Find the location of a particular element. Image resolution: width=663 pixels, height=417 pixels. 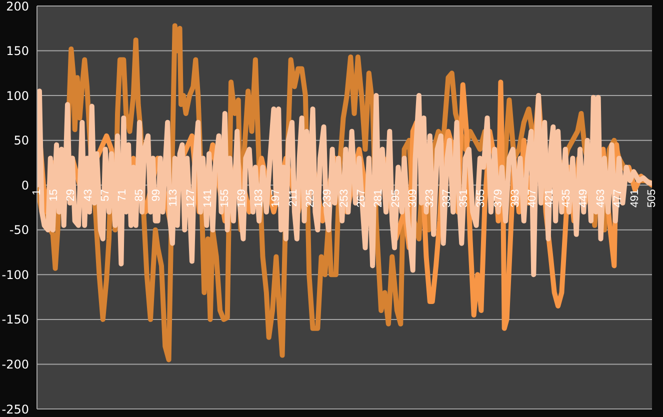

y-tick-label: 150 is located at coordinates (17, 51).